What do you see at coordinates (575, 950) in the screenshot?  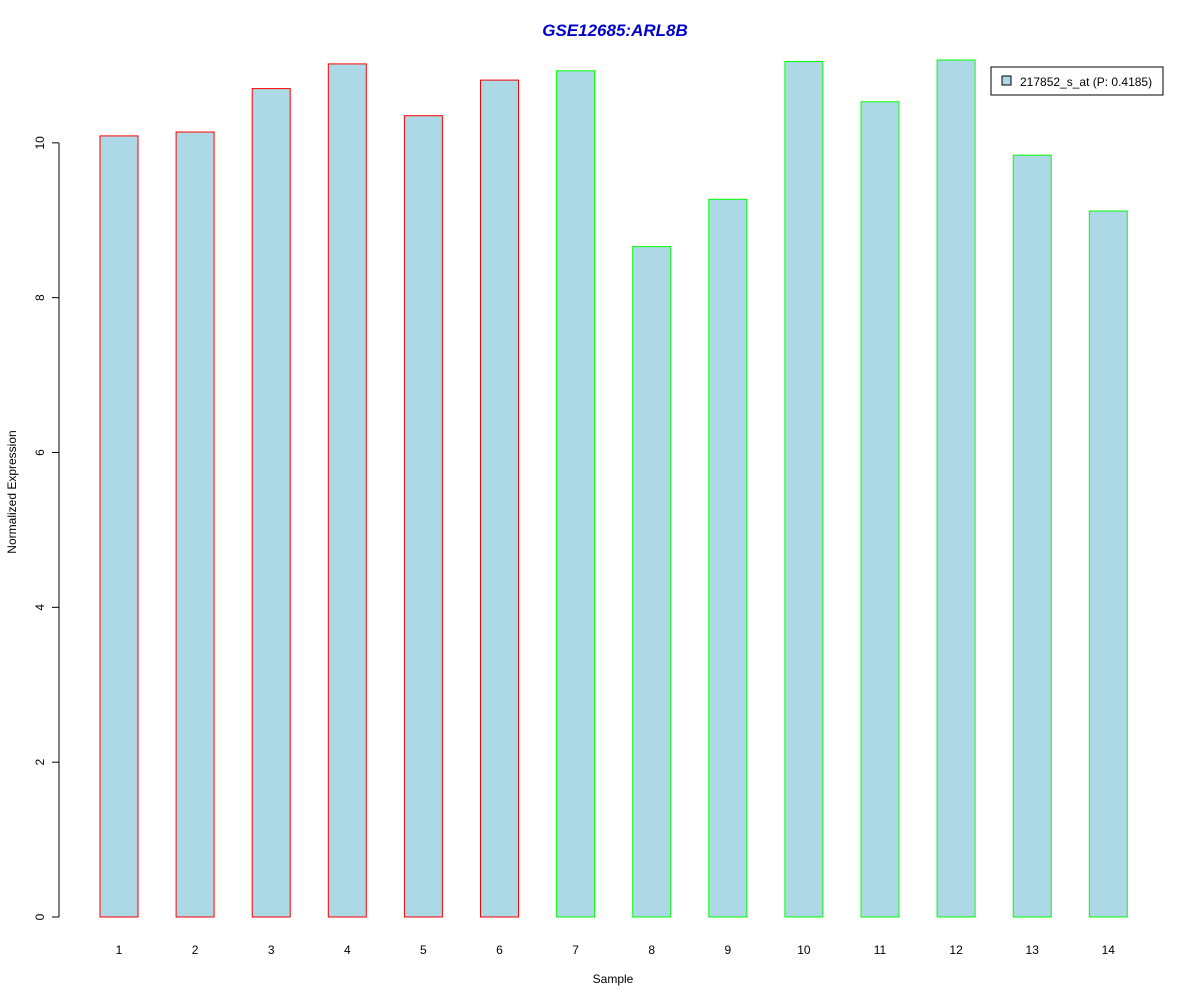 I see `x-tick-label: 7` at bounding box center [575, 950].